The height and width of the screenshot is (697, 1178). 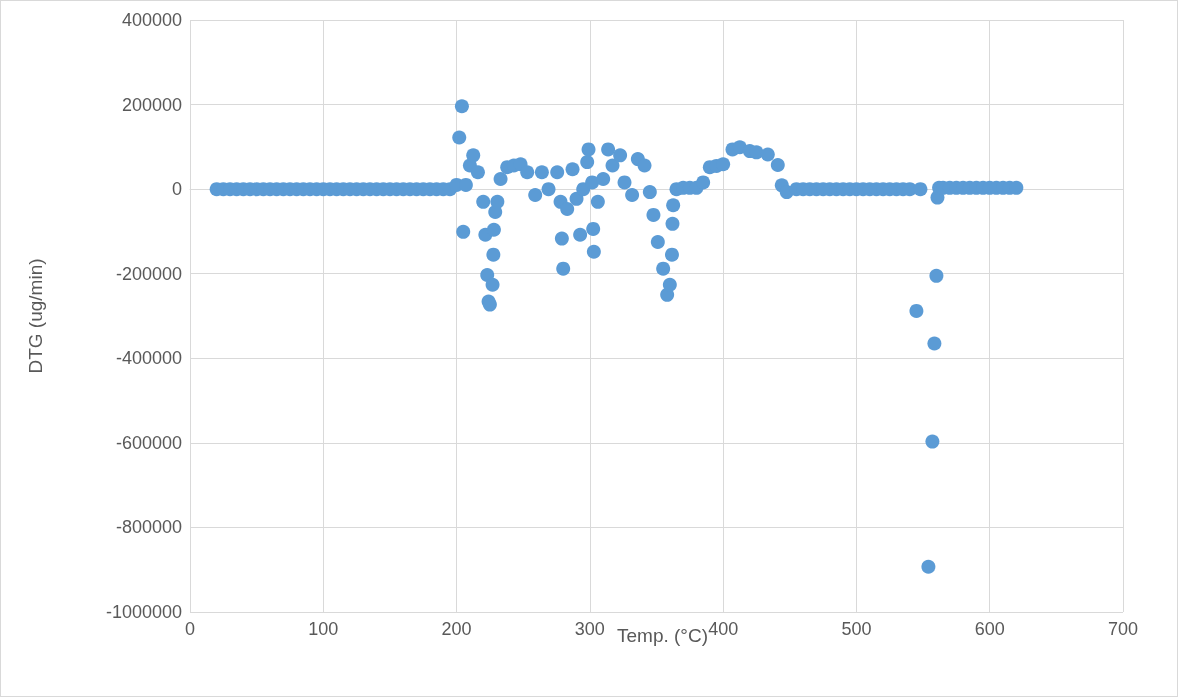 What do you see at coordinates (151, 104) in the screenshot?
I see `y-tick-label: 200000` at bounding box center [151, 104].